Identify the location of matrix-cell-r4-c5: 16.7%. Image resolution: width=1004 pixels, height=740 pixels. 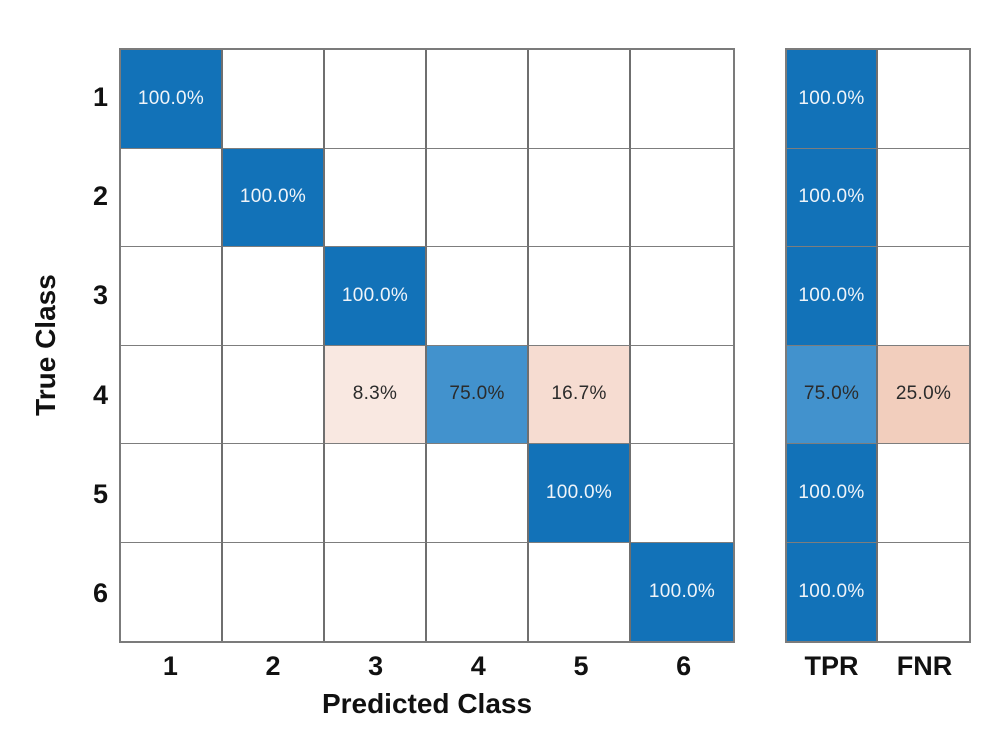
(580, 394).